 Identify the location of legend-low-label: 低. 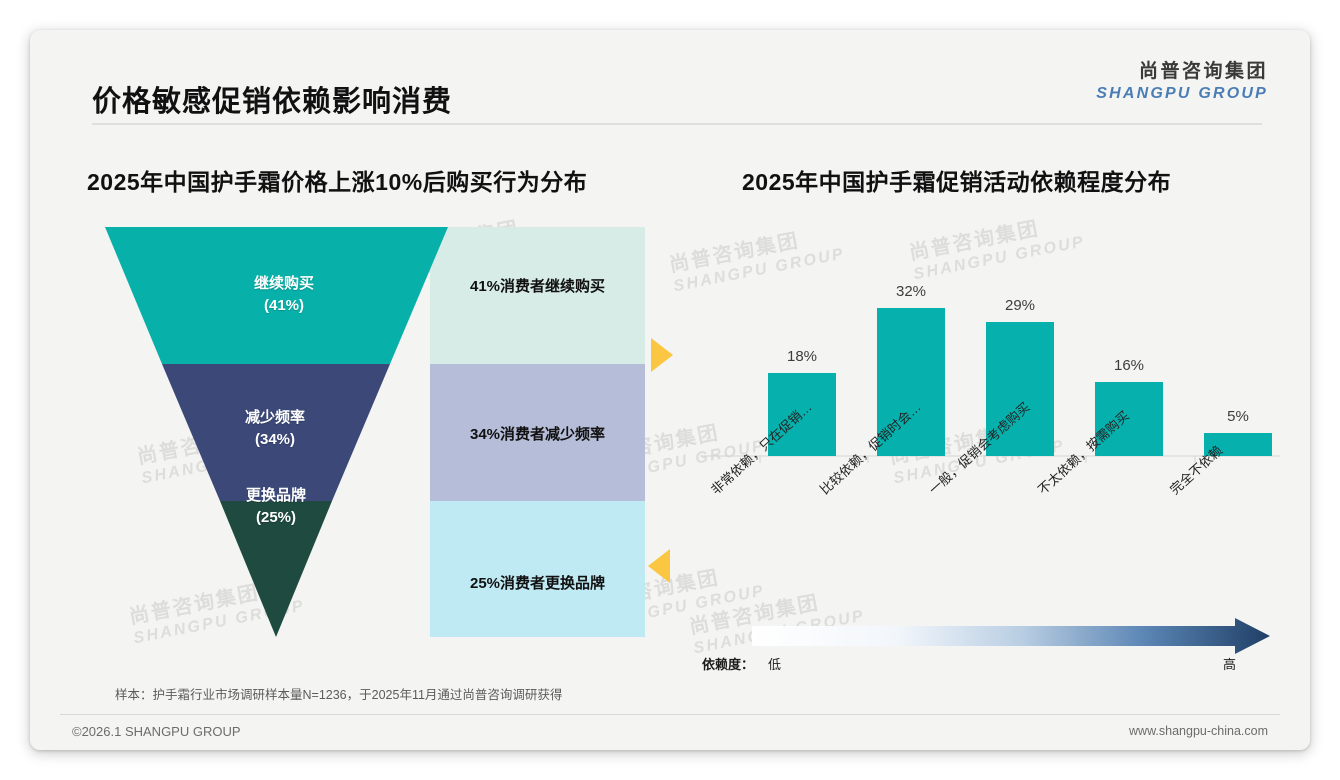
(775, 664).